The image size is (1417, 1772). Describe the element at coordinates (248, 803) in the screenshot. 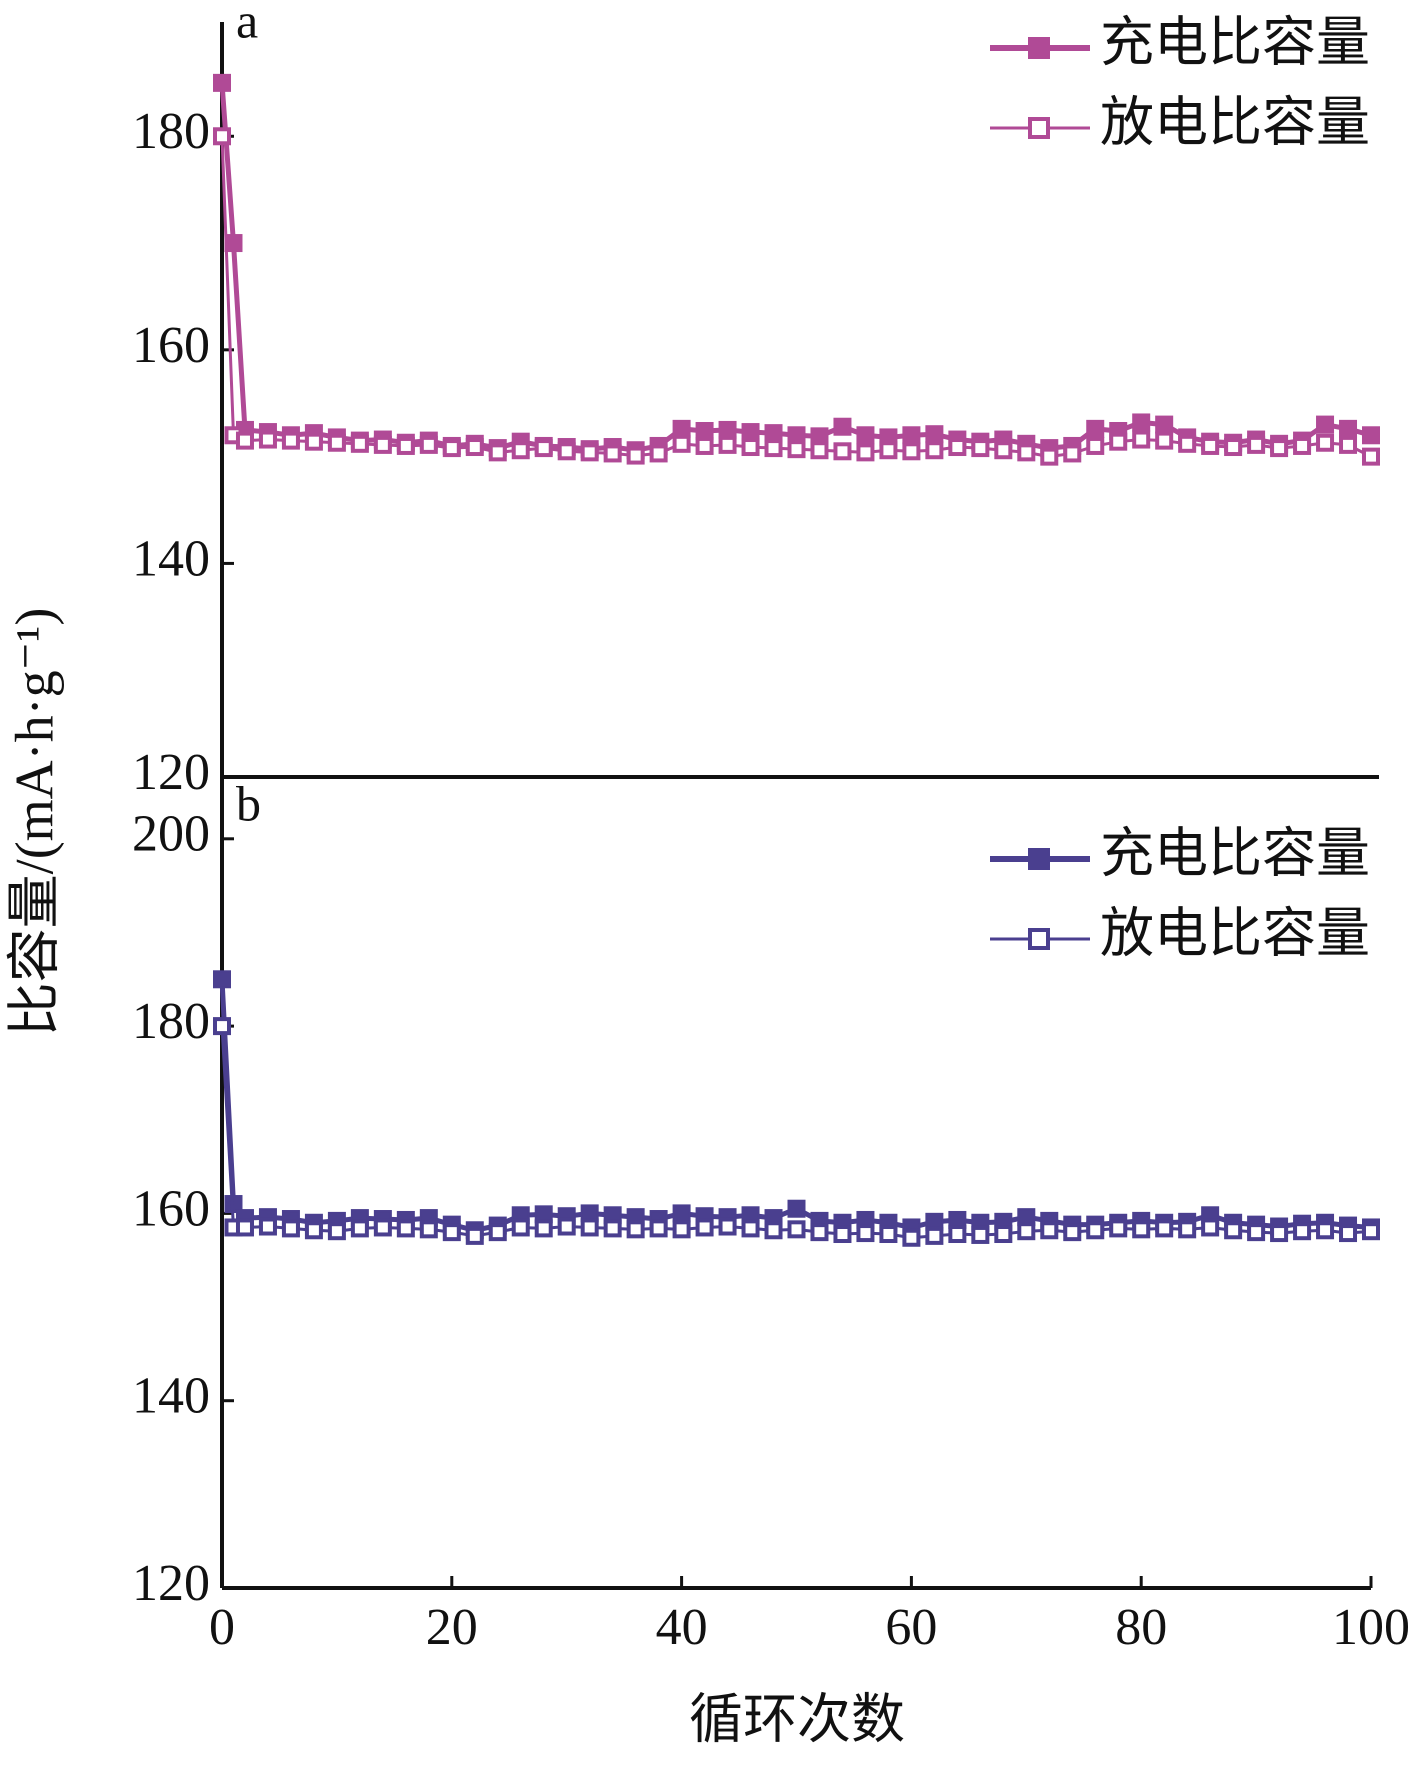

I see `panel-label: b` at that location.